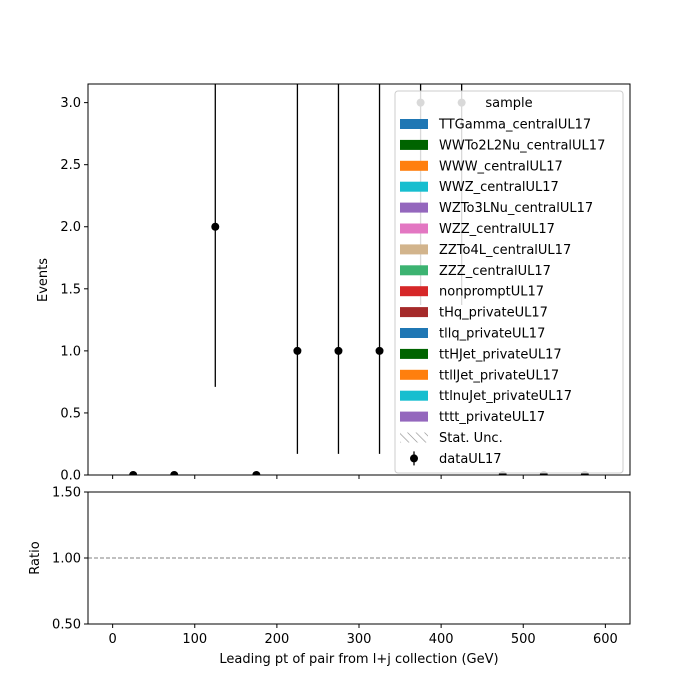 This screenshot has height=700, width=700. Describe the element at coordinates (499, 187) in the screenshot. I see `legend-label: WWZ_centralUL17` at that location.